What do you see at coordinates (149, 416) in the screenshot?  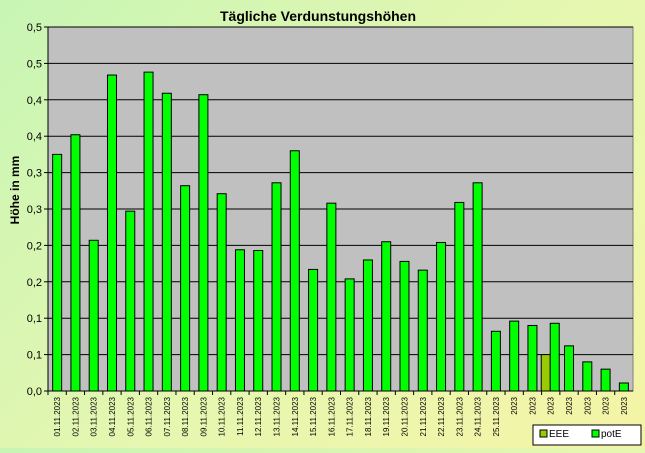 I see `x-tick-label: 06.11.2023` at bounding box center [149, 416].